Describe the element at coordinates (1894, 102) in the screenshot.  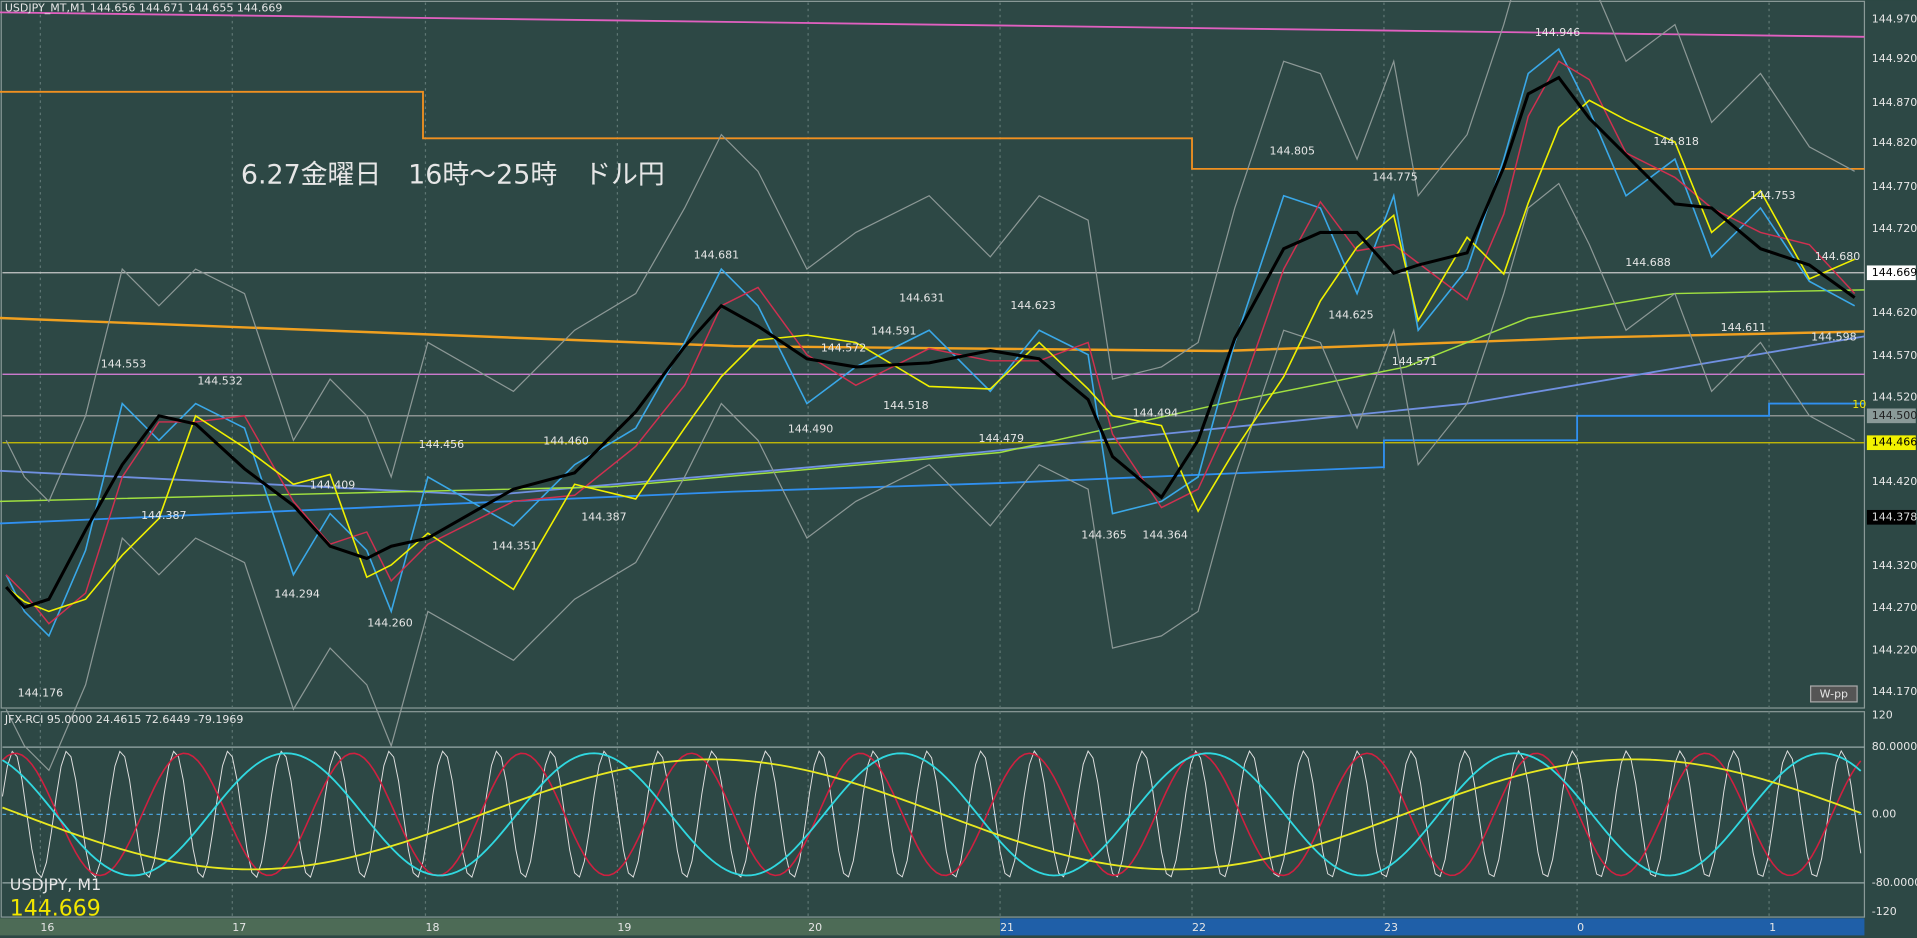
I see `price-axis-label: 144.870` at that location.